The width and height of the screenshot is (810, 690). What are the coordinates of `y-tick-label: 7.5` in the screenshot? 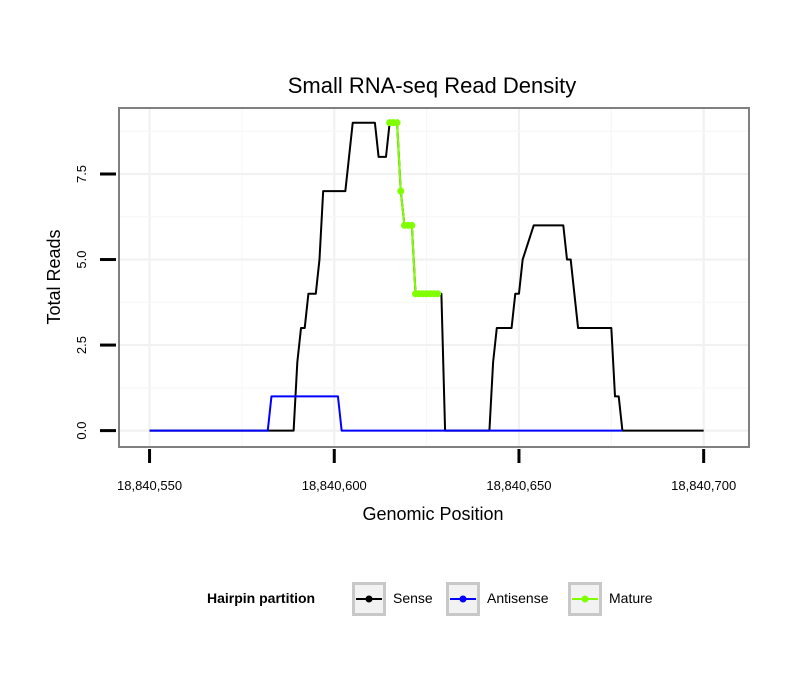 It's located at (81, 174).